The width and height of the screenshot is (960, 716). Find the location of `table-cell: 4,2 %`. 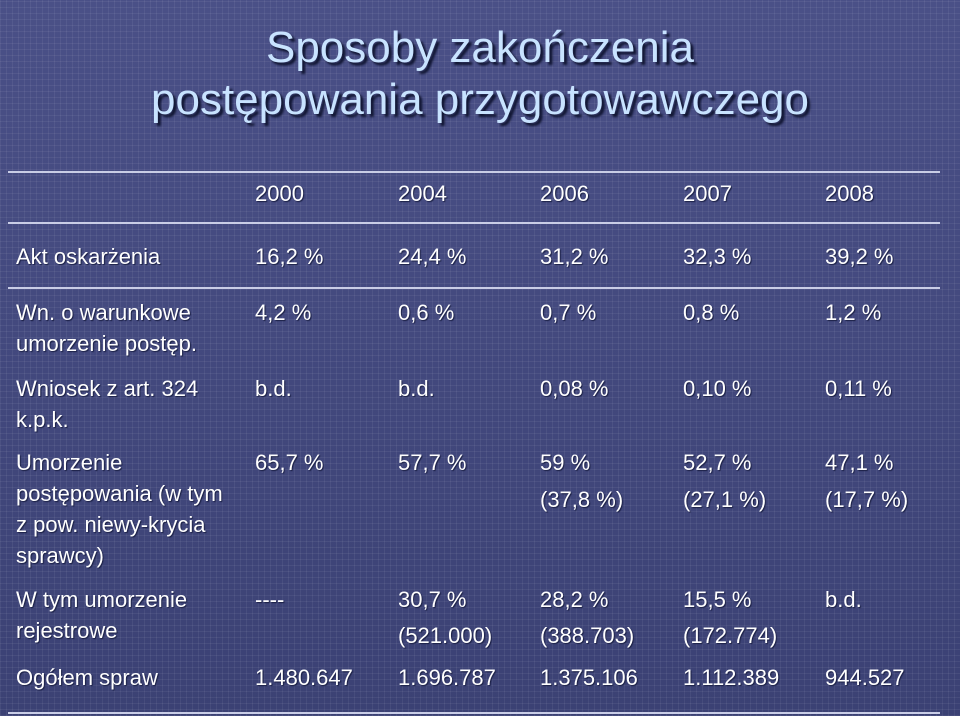

table-cell: 4,2 % is located at coordinates (283, 312).